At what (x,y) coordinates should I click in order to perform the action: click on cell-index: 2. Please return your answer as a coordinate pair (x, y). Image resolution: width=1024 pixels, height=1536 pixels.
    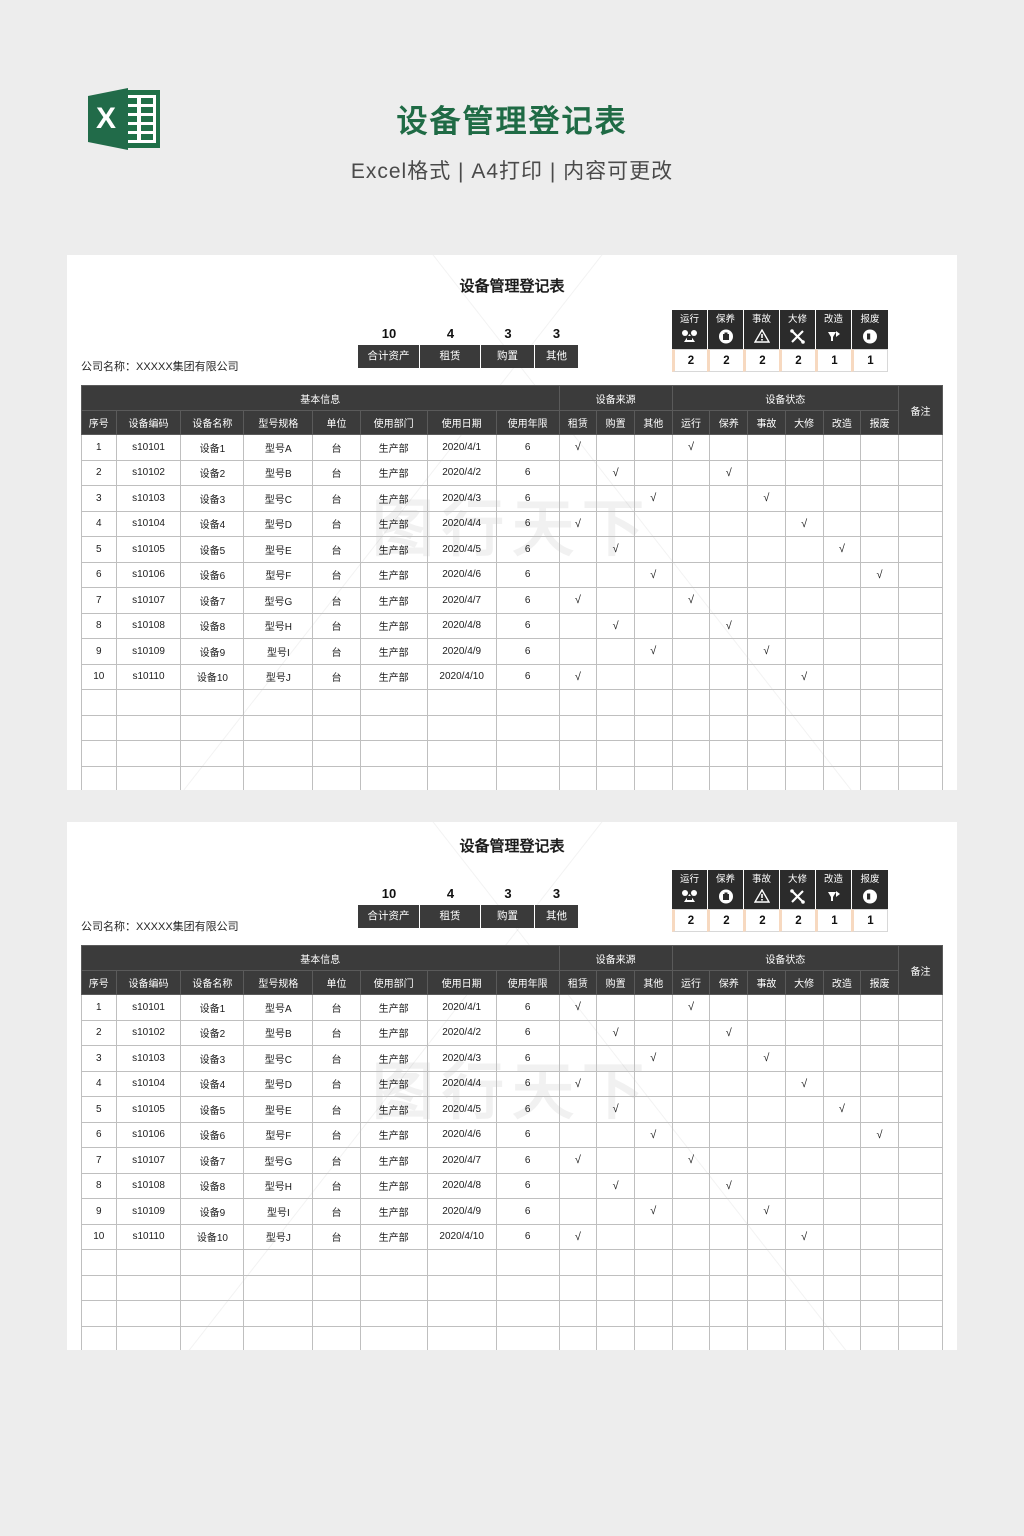
    Looking at the image, I should click on (99, 472).